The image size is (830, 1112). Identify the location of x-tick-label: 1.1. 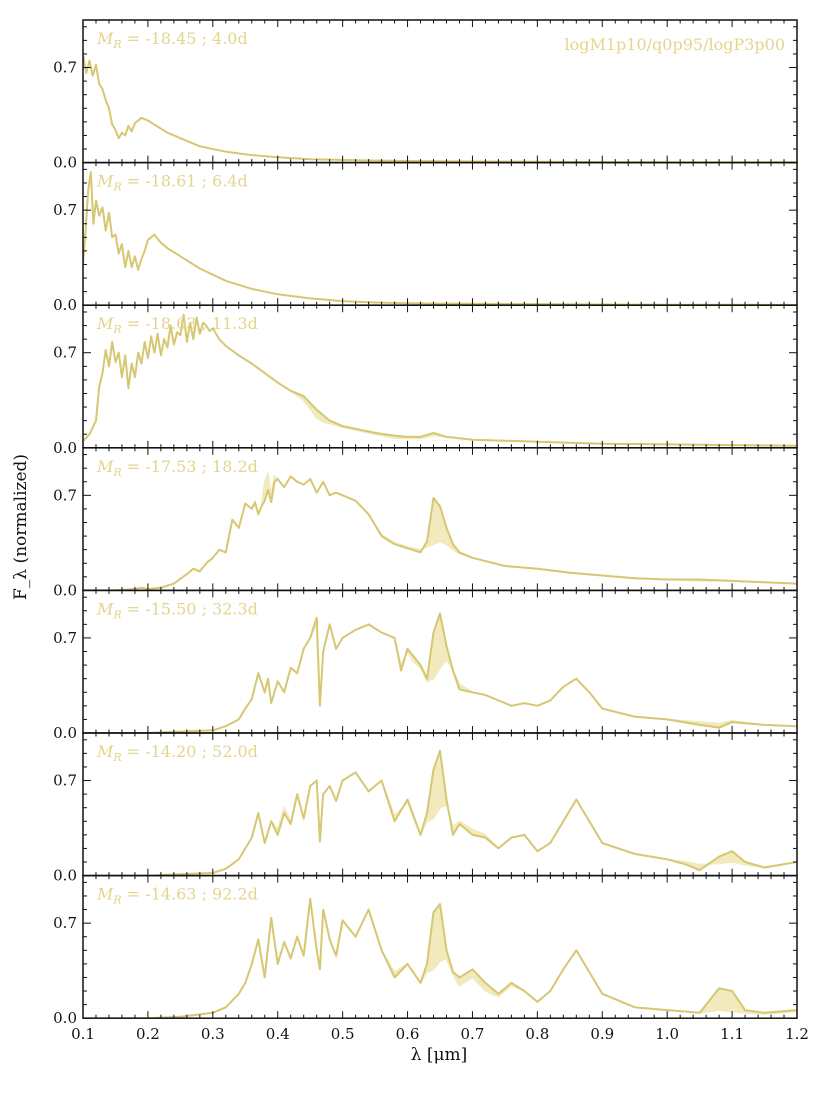
(732, 1034).